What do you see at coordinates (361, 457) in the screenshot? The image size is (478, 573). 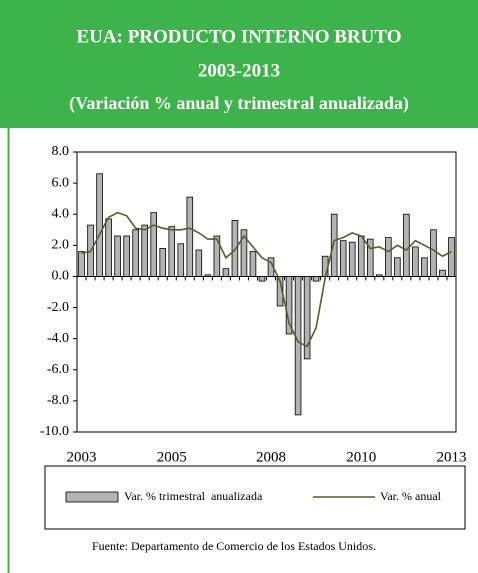 I see `x-tick-label: 2010` at bounding box center [361, 457].